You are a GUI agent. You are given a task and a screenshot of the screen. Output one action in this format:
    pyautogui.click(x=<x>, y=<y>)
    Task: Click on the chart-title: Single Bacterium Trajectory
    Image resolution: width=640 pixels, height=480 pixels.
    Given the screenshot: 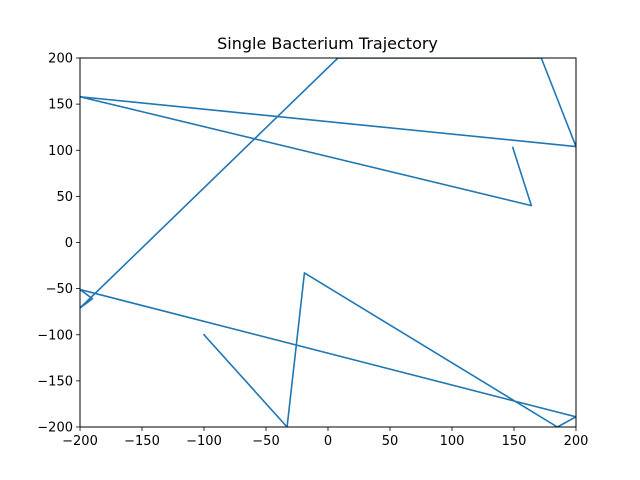 What is the action you would take?
    pyautogui.click(x=327, y=43)
    